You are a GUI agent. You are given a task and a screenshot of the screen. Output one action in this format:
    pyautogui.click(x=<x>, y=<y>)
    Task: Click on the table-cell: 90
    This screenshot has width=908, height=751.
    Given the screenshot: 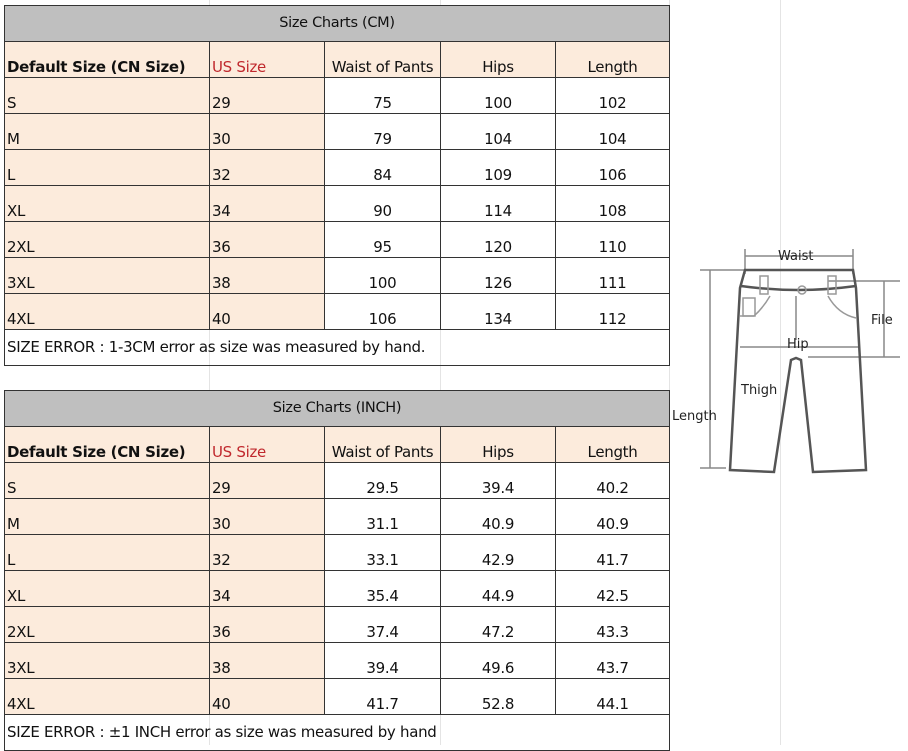 What is the action you would take?
    pyautogui.click(x=382, y=203)
    